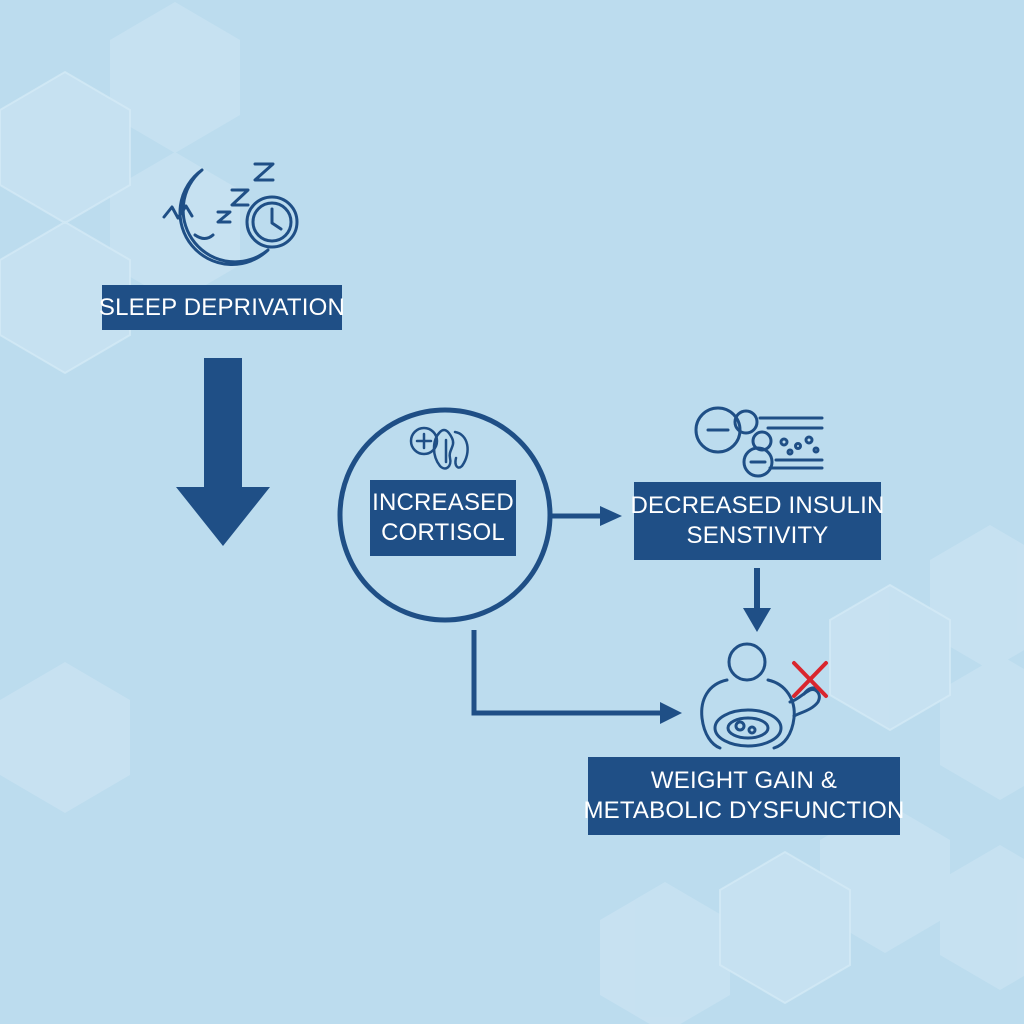 Image resolution: width=1024 pixels, height=1024 pixels. I want to click on moon-sleep-clock-icon, so click(230, 214).